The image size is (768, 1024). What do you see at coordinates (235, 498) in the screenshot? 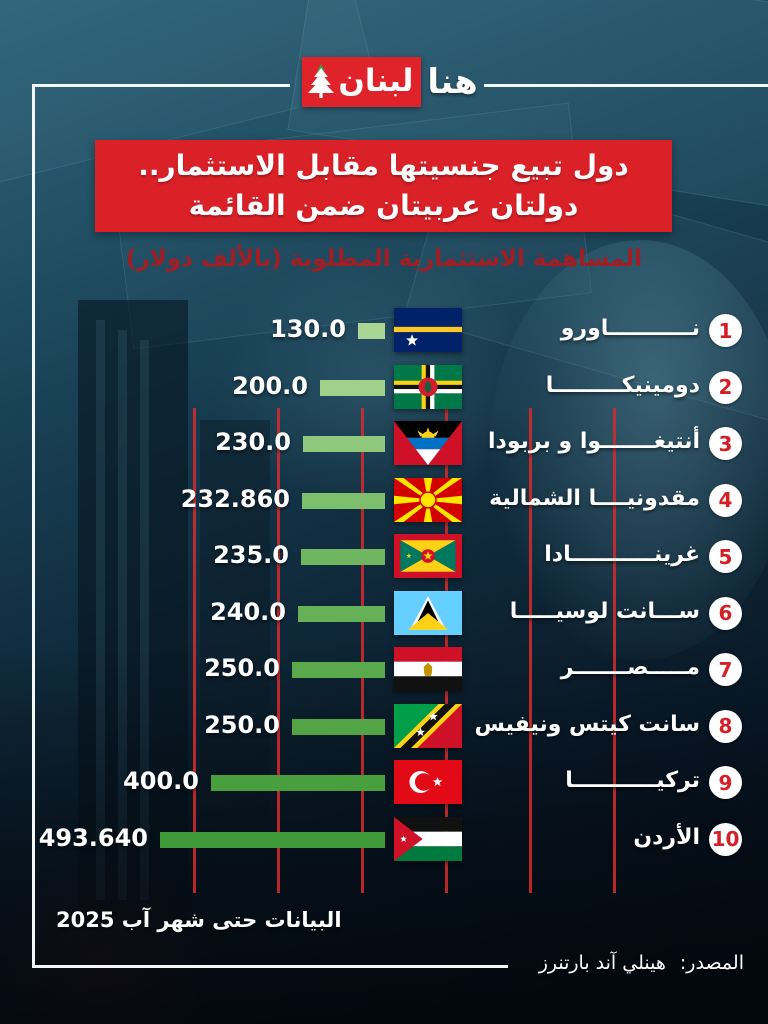
I see `value-label: 232.860` at bounding box center [235, 498].